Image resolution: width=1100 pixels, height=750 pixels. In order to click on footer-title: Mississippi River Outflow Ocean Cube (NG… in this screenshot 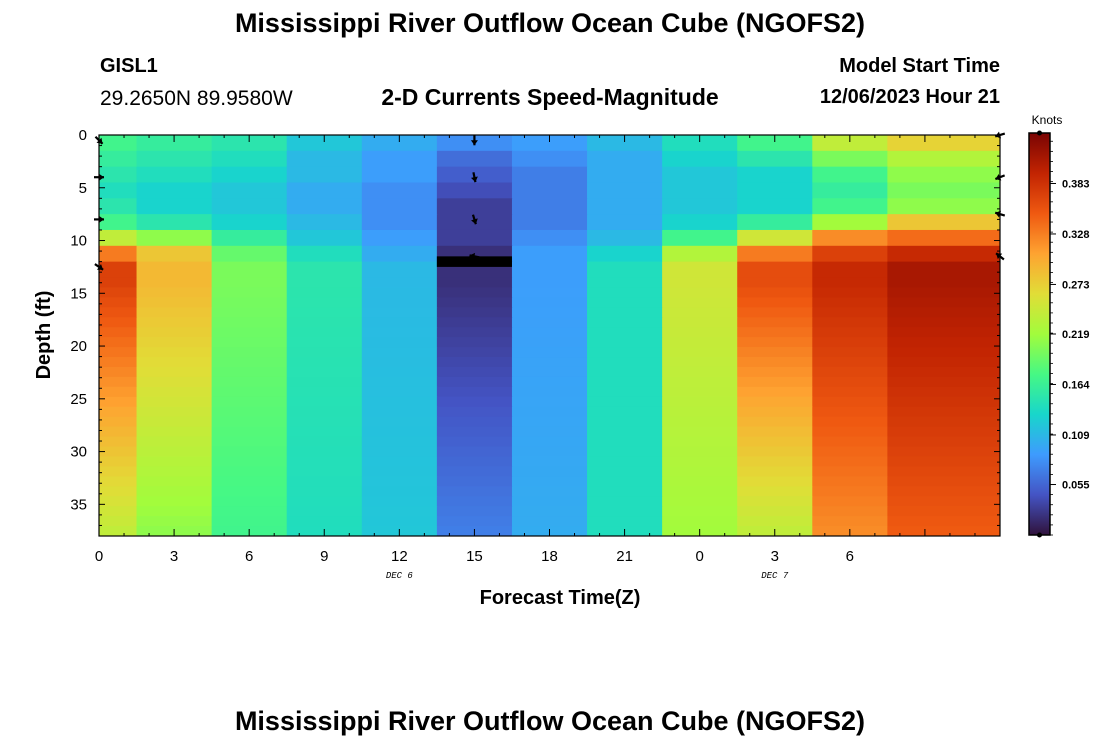, I will do `click(550, 721)`.